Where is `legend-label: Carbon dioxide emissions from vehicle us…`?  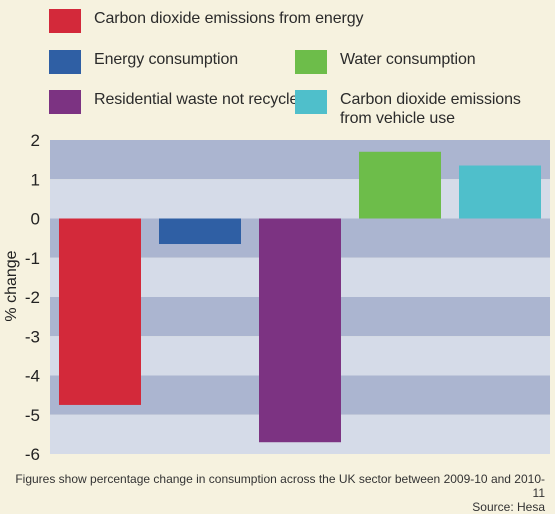 legend-label: Carbon dioxide emissions from vehicle us… is located at coordinates (430, 109).